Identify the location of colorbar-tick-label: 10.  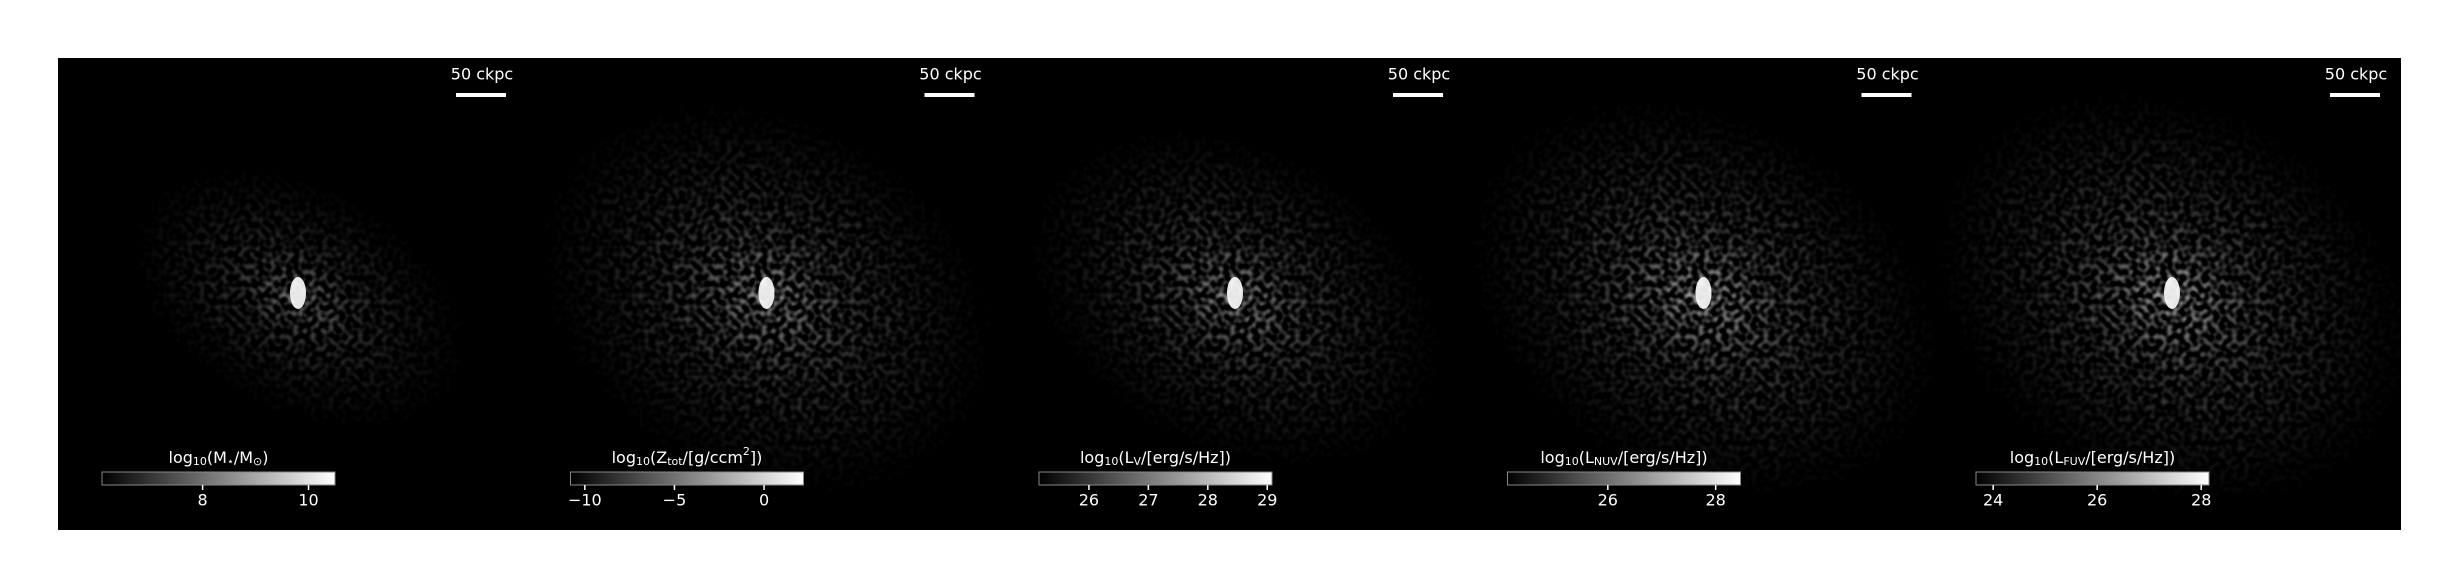
(308, 500).